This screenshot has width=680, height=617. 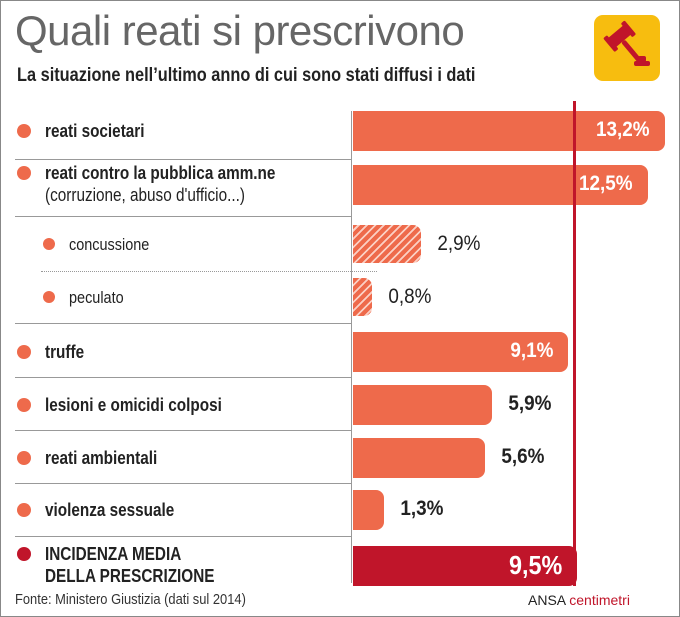 What do you see at coordinates (160, 173) in the screenshot?
I see `row-label-line1: reati contro la pubblica amm.ne` at bounding box center [160, 173].